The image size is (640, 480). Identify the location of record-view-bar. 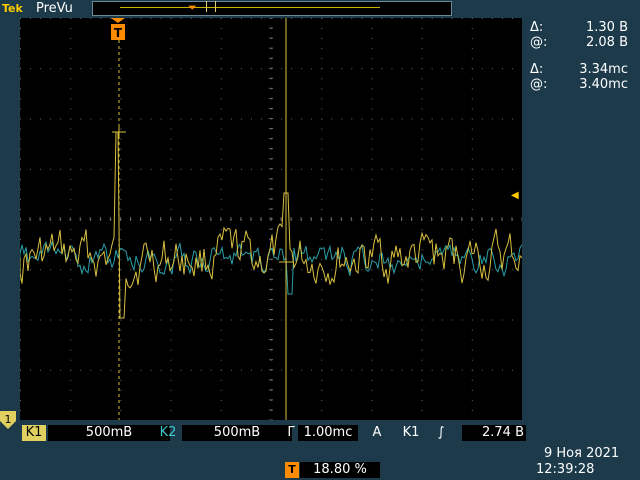
(272, 8).